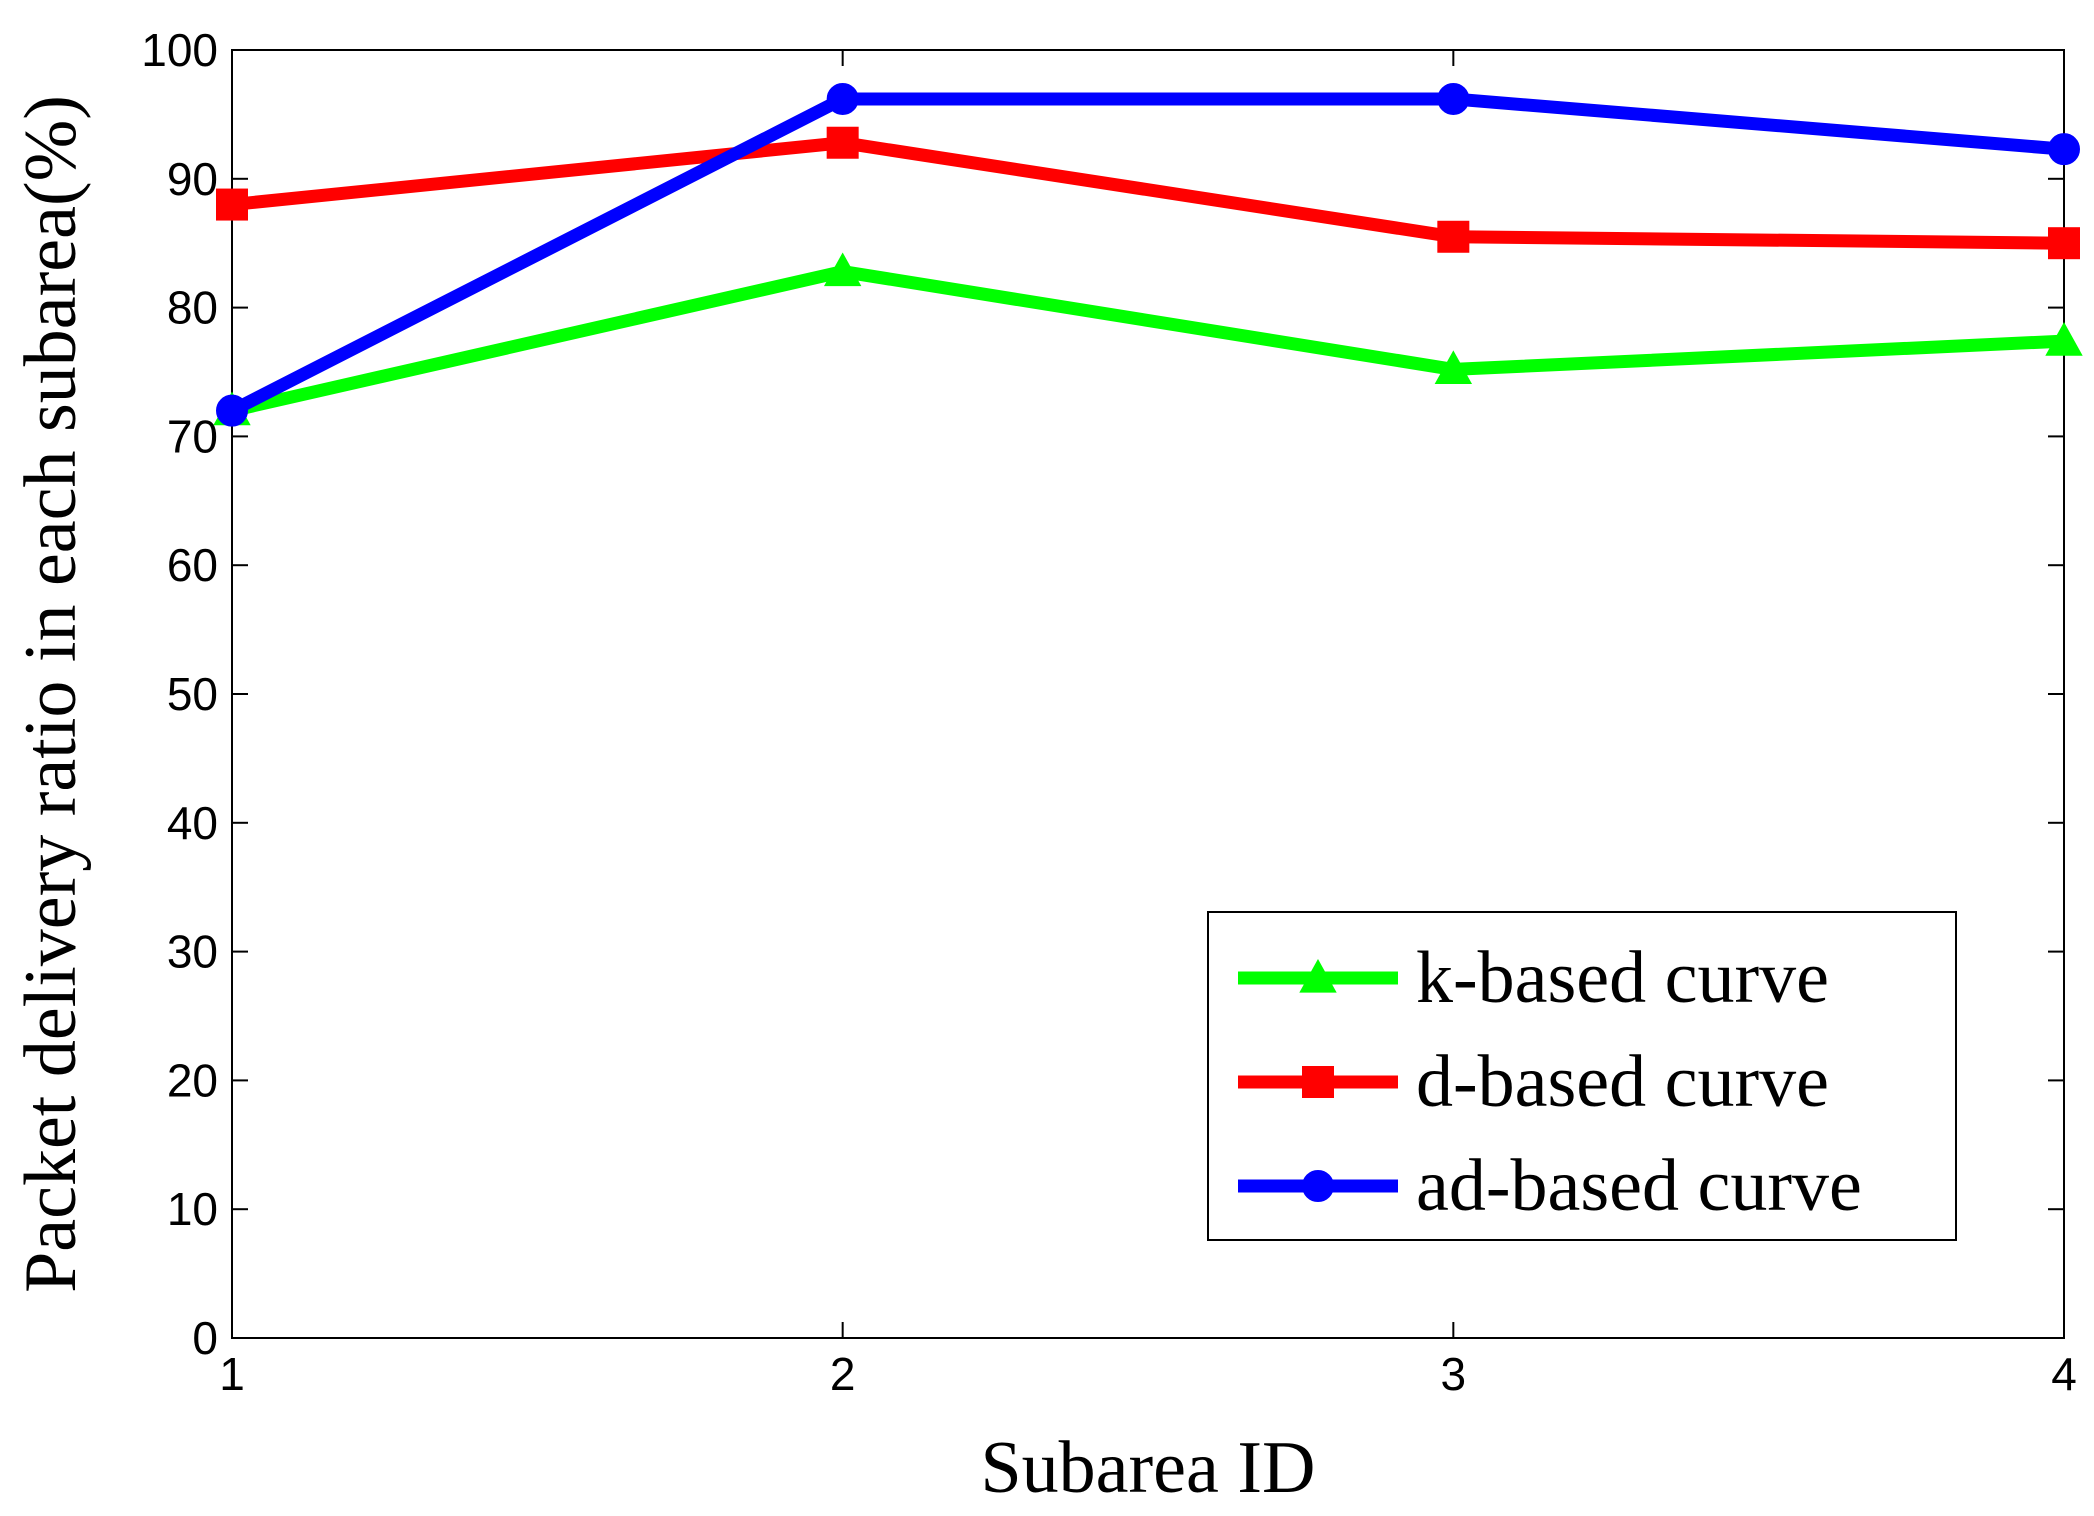 The width and height of the screenshot is (2094, 1516). What do you see at coordinates (192, 694) in the screenshot?
I see `y-tick-label: 50` at bounding box center [192, 694].